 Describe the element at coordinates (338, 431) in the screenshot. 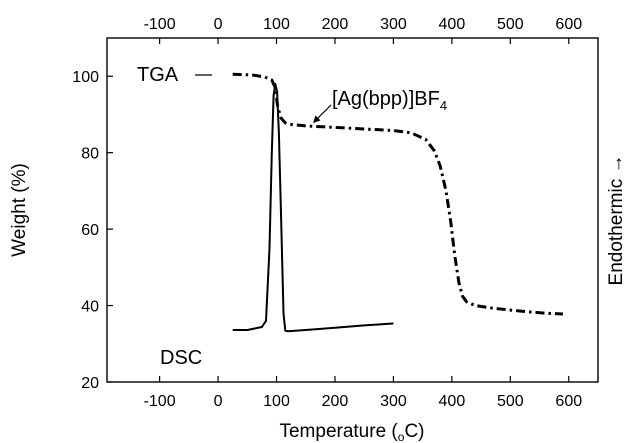

I see `x-axis-title-main: Temperature (` at that location.